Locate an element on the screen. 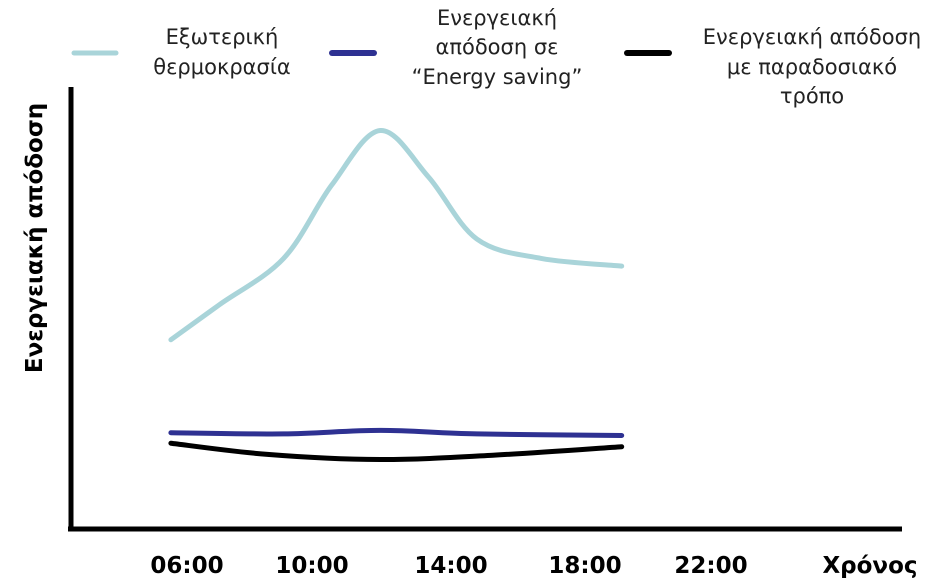 This screenshot has height=584, width=934. legend-item-traditional: Ενεργειακή απόδοση με παραδοσιακό τρόπο is located at coordinates (772, 66).